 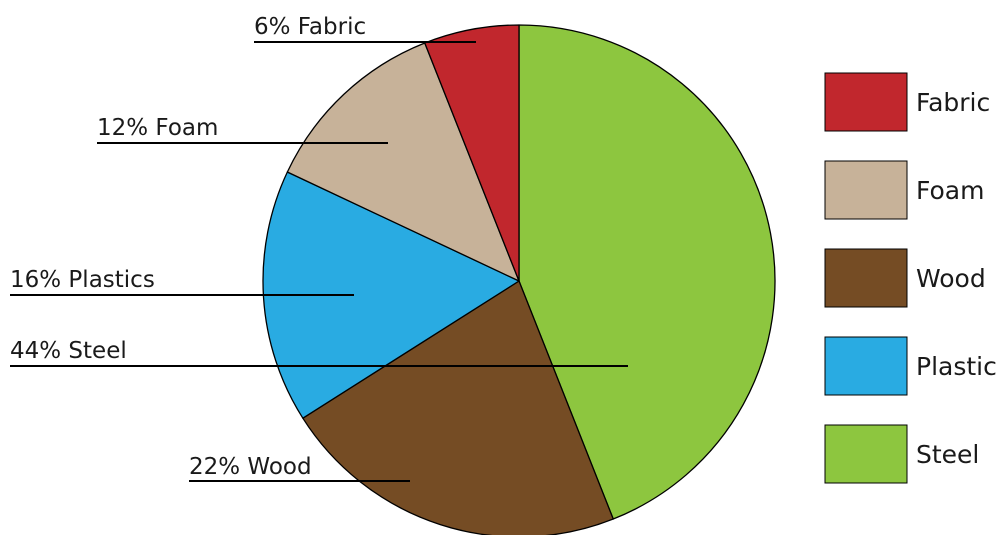 What do you see at coordinates (310, 27) in the screenshot?
I see `slice-label-fabric: 6% Fabric` at bounding box center [310, 27].